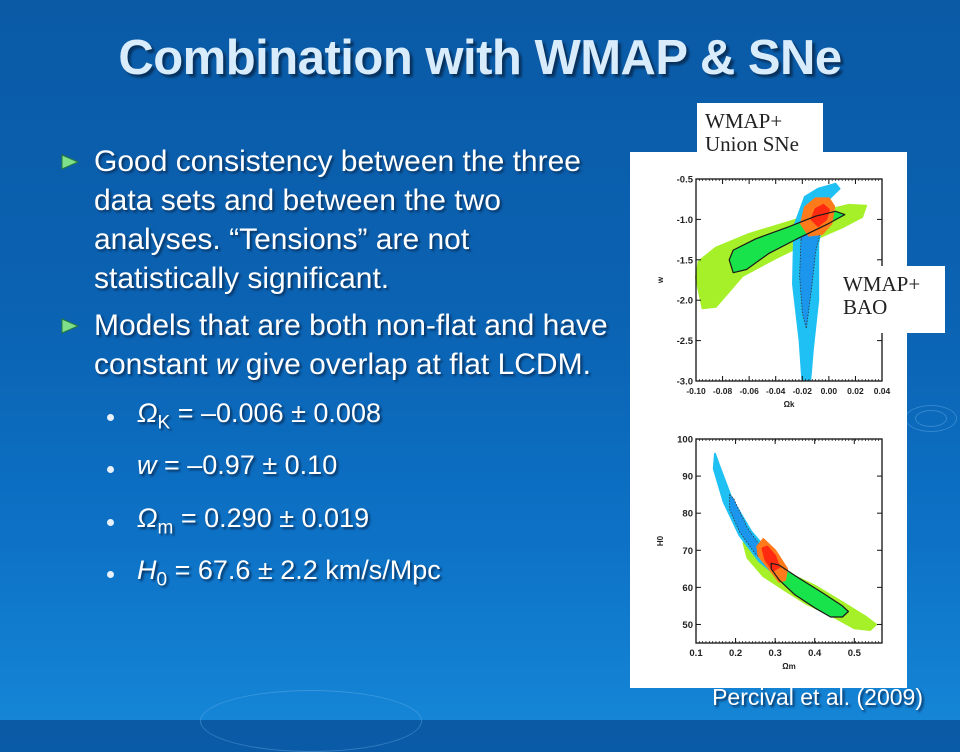 The height and width of the screenshot is (752, 960). What do you see at coordinates (829, 391) in the screenshot?
I see `x-tick-label: 0.00` at bounding box center [829, 391].